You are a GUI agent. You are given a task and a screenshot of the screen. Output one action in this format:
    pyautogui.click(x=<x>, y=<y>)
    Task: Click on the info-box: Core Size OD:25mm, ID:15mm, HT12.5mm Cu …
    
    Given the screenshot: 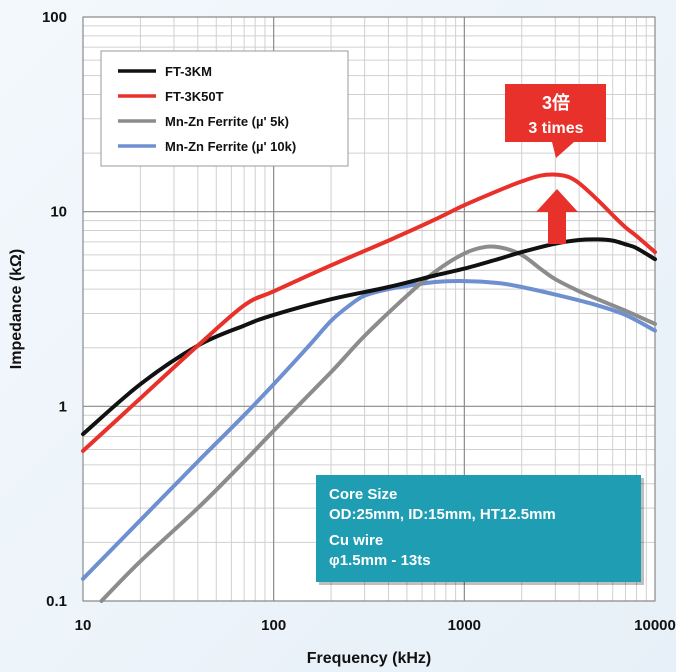 What is the action you would take?
    pyautogui.click(x=480, y=530)
    